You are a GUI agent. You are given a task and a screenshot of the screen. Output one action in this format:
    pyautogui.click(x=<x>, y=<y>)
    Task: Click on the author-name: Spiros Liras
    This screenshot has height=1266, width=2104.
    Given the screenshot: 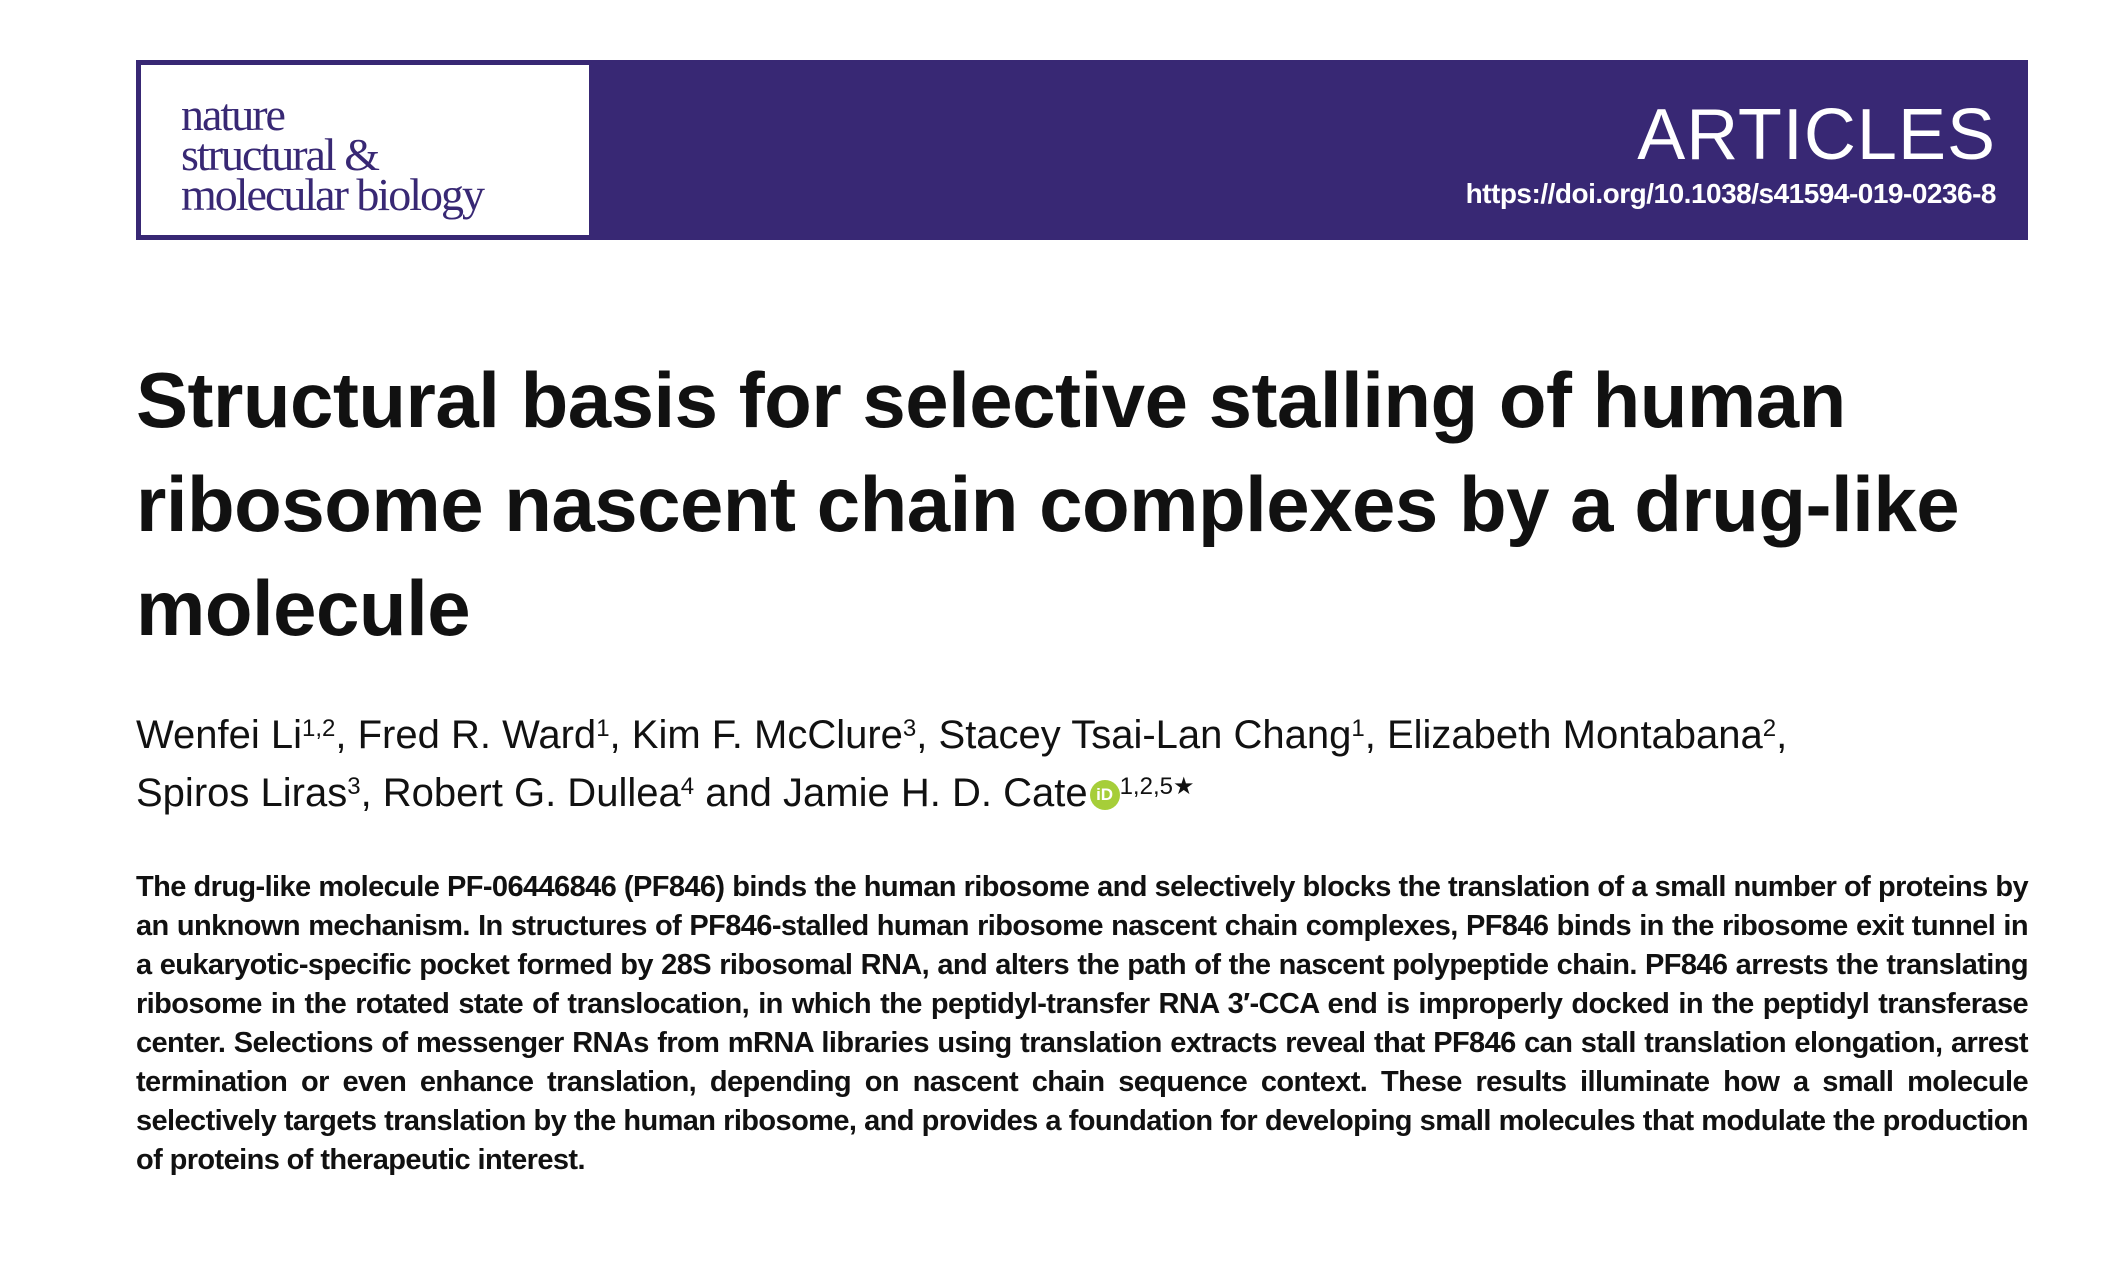 What is the action you would take?
    pyautogui.click(x=242, y=793)
    